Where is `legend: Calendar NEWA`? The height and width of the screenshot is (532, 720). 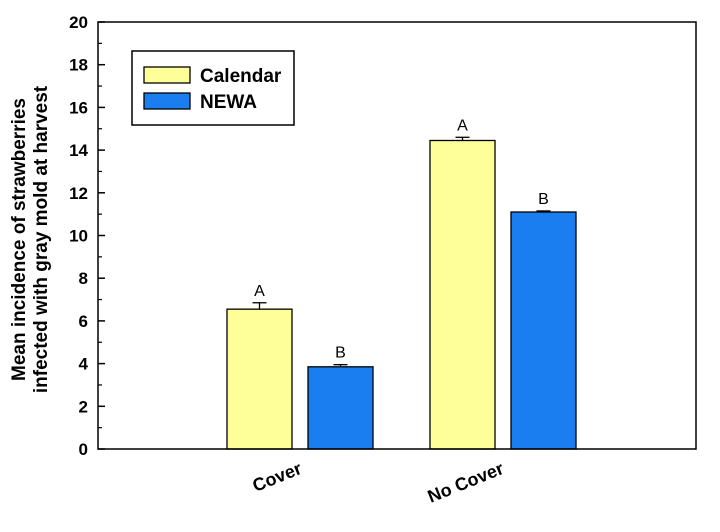
legend: Calendar NEWA is located at coordinates (213, 88).